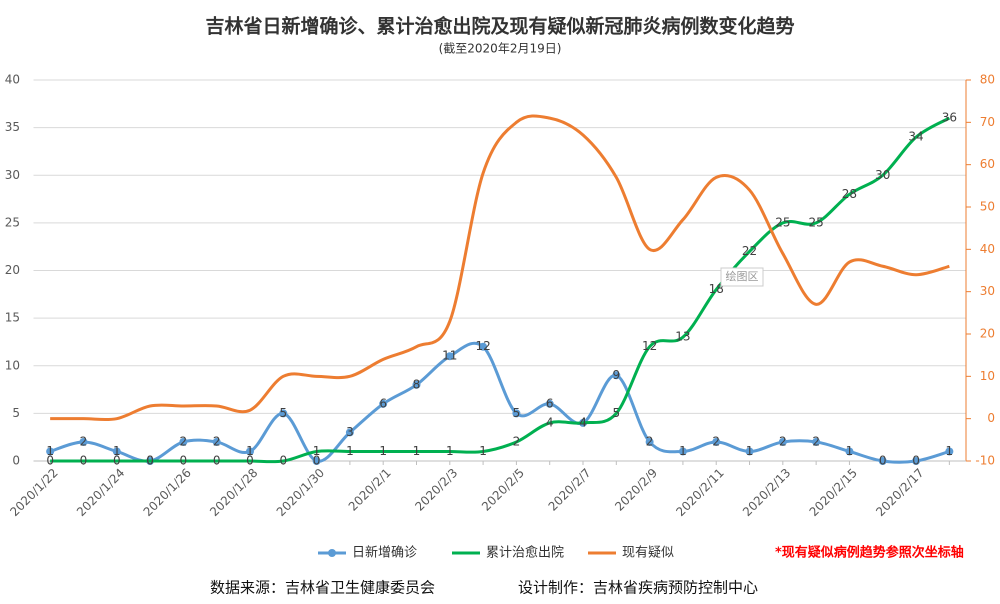  Describe the element at coordinates (16, 413) in the screenshot. I see `y-tick-label: 5` at that location.